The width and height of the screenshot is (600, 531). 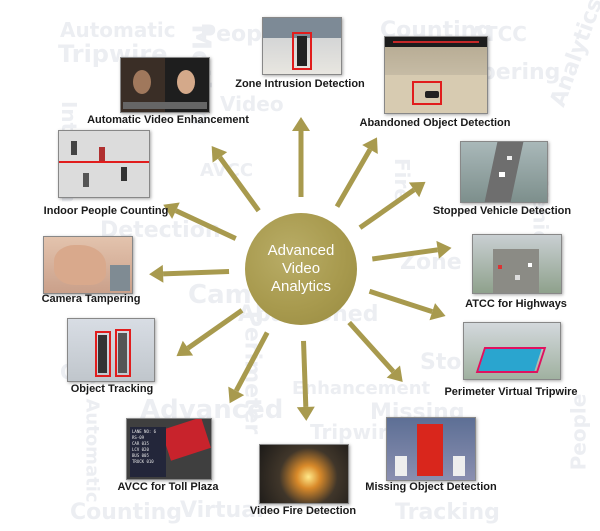 What do you see at coordinates (435, 123) in the screenshot?
I see `feature-label: Abandoned Object Detection` at bounding box center [435, 123].